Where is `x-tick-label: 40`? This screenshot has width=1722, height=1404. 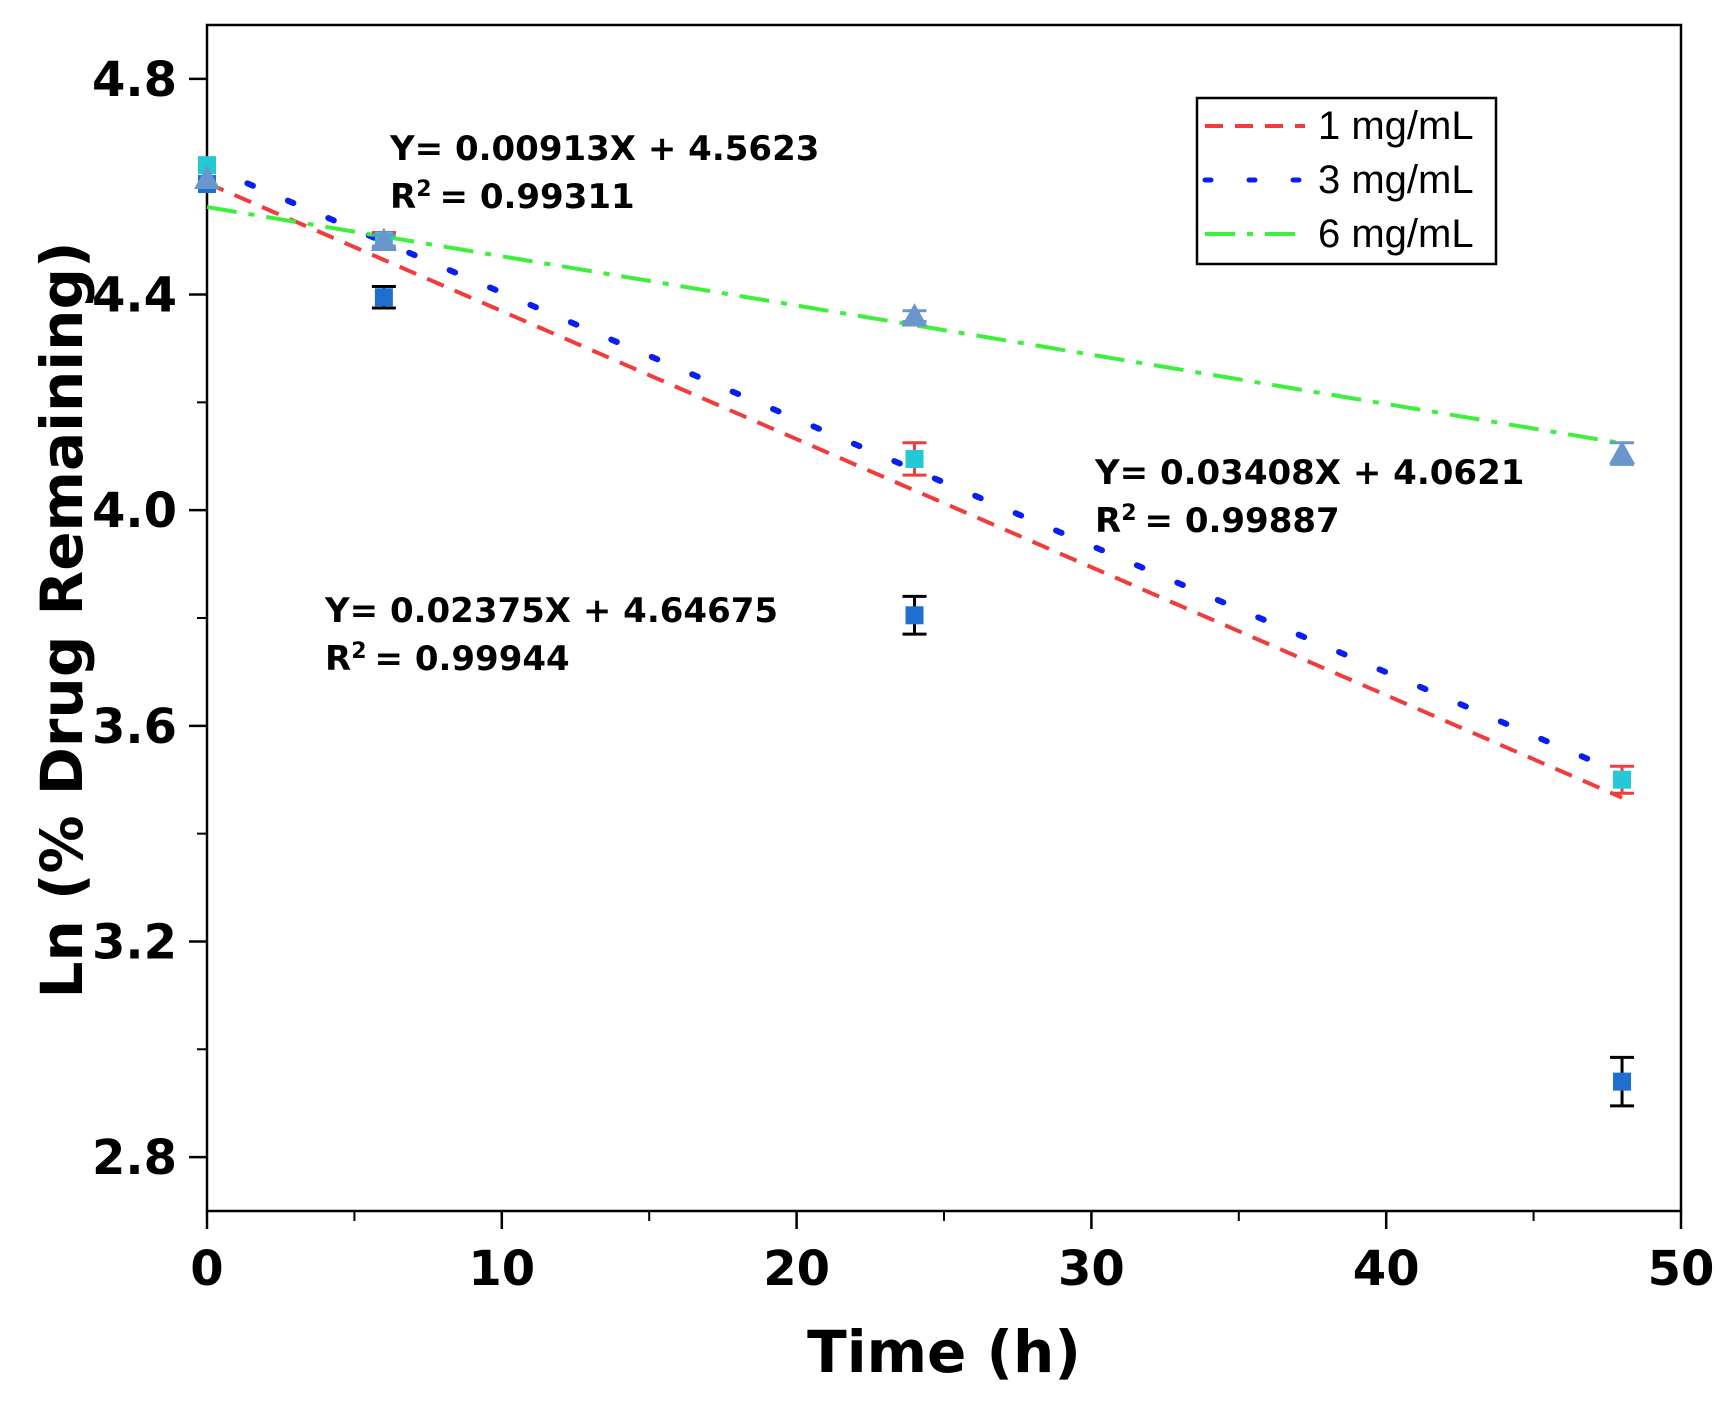 x-tick-label: 40 is located at coordinates (1386, 1269).